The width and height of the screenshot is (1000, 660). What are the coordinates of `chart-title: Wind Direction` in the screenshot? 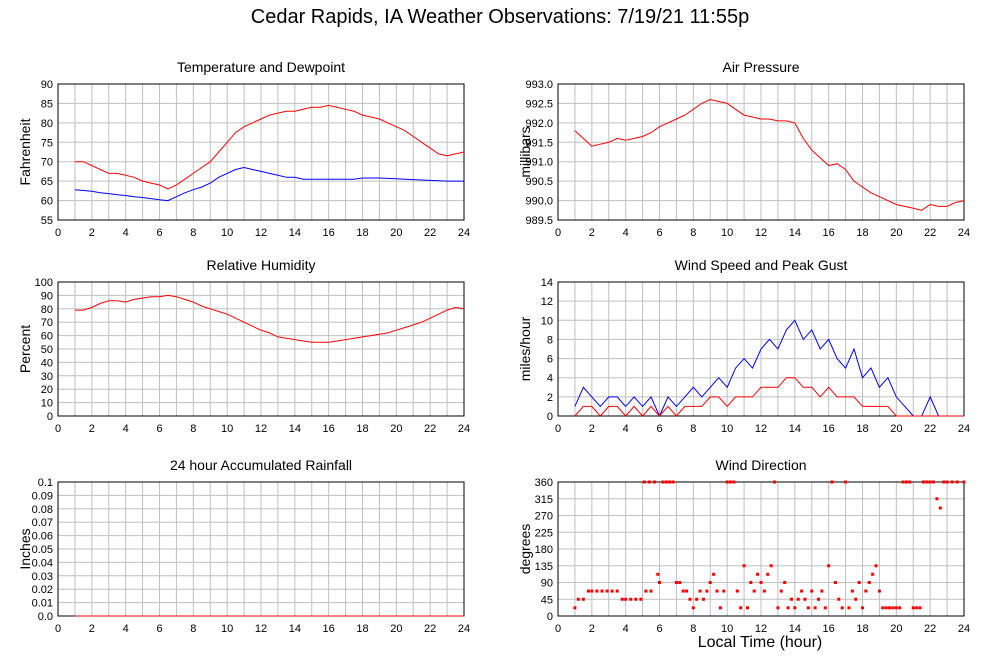 It's located at (760, 465).